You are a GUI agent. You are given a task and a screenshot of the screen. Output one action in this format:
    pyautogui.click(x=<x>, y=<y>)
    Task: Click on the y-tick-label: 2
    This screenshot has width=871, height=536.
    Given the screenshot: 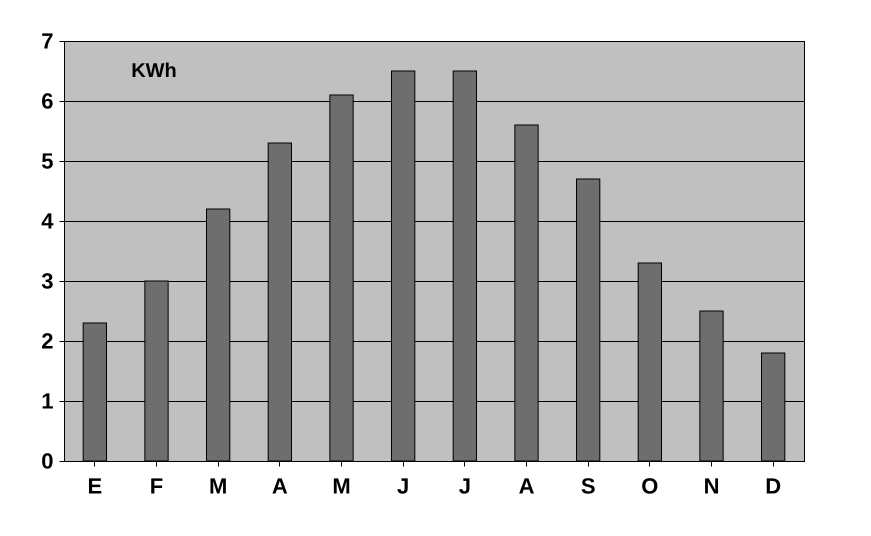 What is the action you would take?
    pyautogui.click(x=47, y=341)
    